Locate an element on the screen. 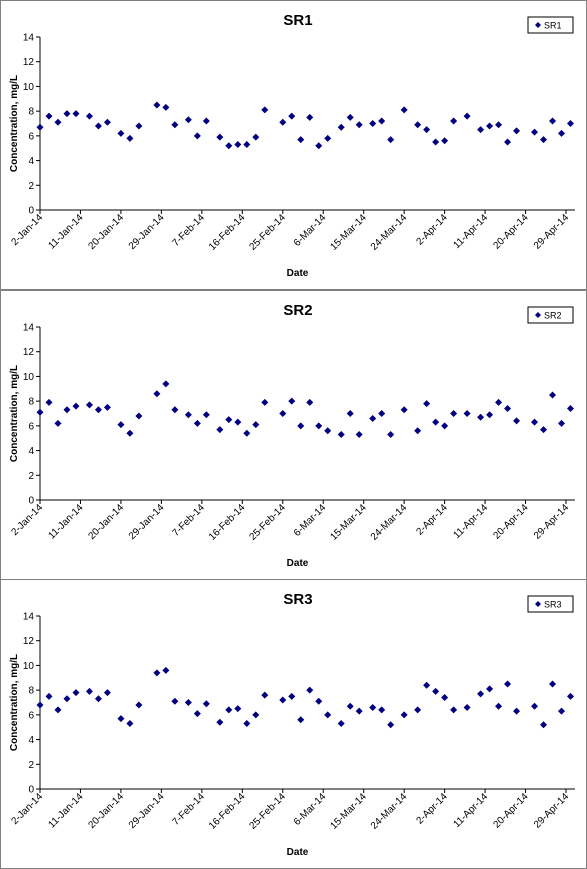  legend-label: SR1 is located at coordinates (553, 26).